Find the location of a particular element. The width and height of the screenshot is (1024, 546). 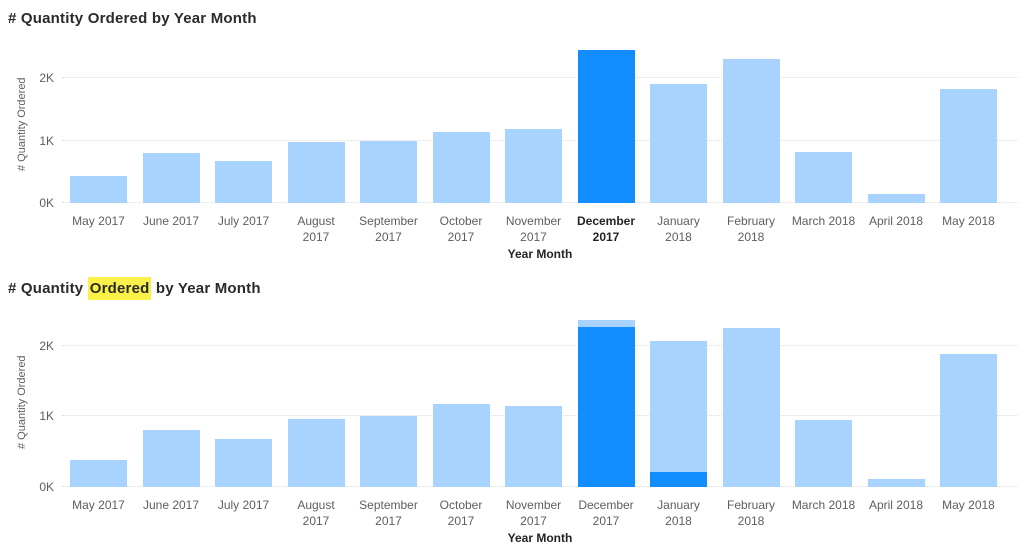

x-tick-label: May 2017 is located at coordinates (98, 505).